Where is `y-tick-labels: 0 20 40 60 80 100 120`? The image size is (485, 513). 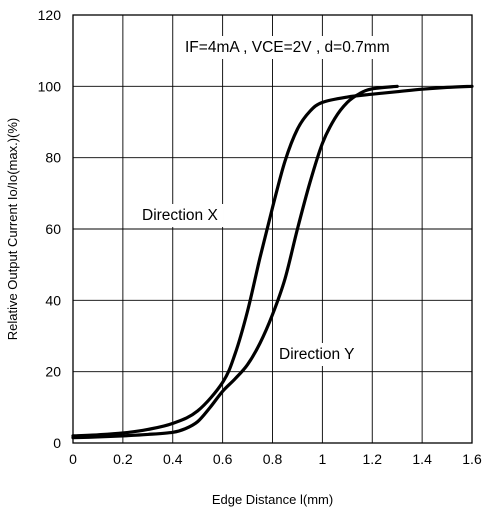
y-tick-labels: 0 20 40 60 80 100 120 is located at coordinates (50, 229).